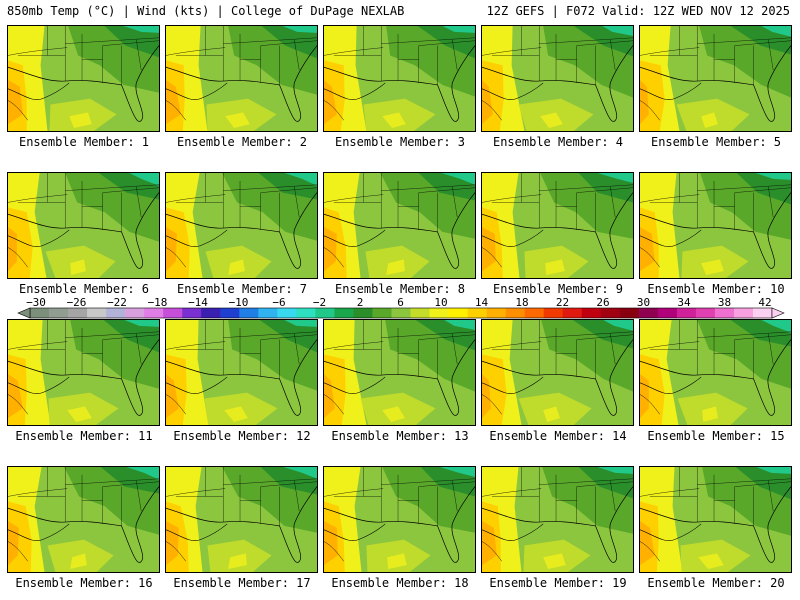 Image resolution: width=800 pixels, height=600 pixels. What do you see at coordinates (84, 289) in the screenshot?
I see `ensemble-member-label: Ensemble Member: 6` at bounding box center [84, 289].